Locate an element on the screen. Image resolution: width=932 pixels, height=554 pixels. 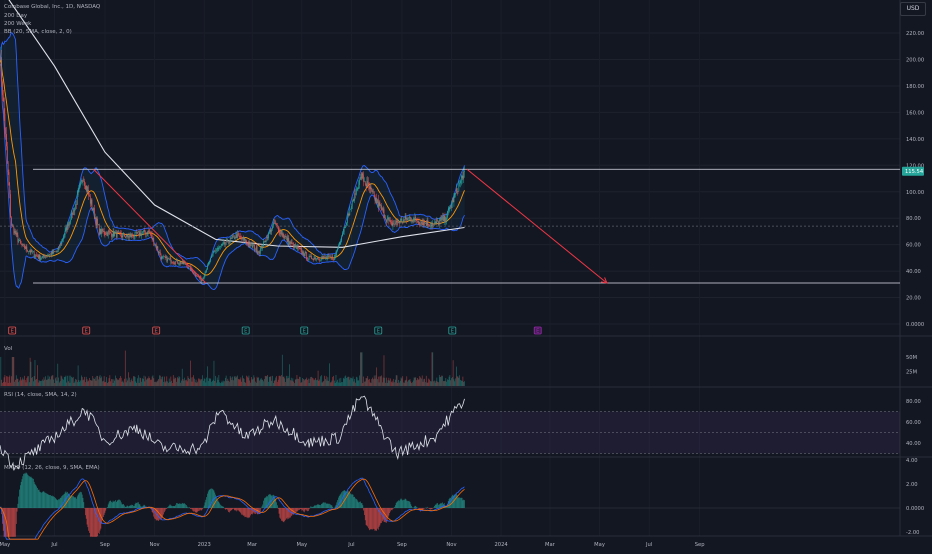
currency-button: USD is located at coordinates (913, 9).